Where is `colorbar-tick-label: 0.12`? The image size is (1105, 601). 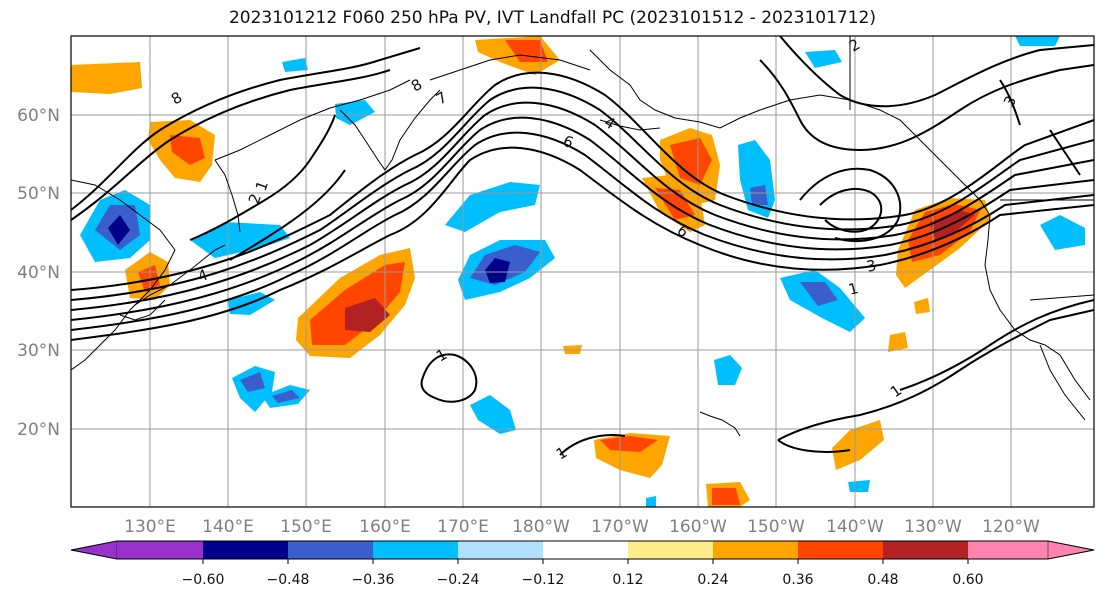
colorbar-tick-label: 0.12 is located at coordinates (627, 580).